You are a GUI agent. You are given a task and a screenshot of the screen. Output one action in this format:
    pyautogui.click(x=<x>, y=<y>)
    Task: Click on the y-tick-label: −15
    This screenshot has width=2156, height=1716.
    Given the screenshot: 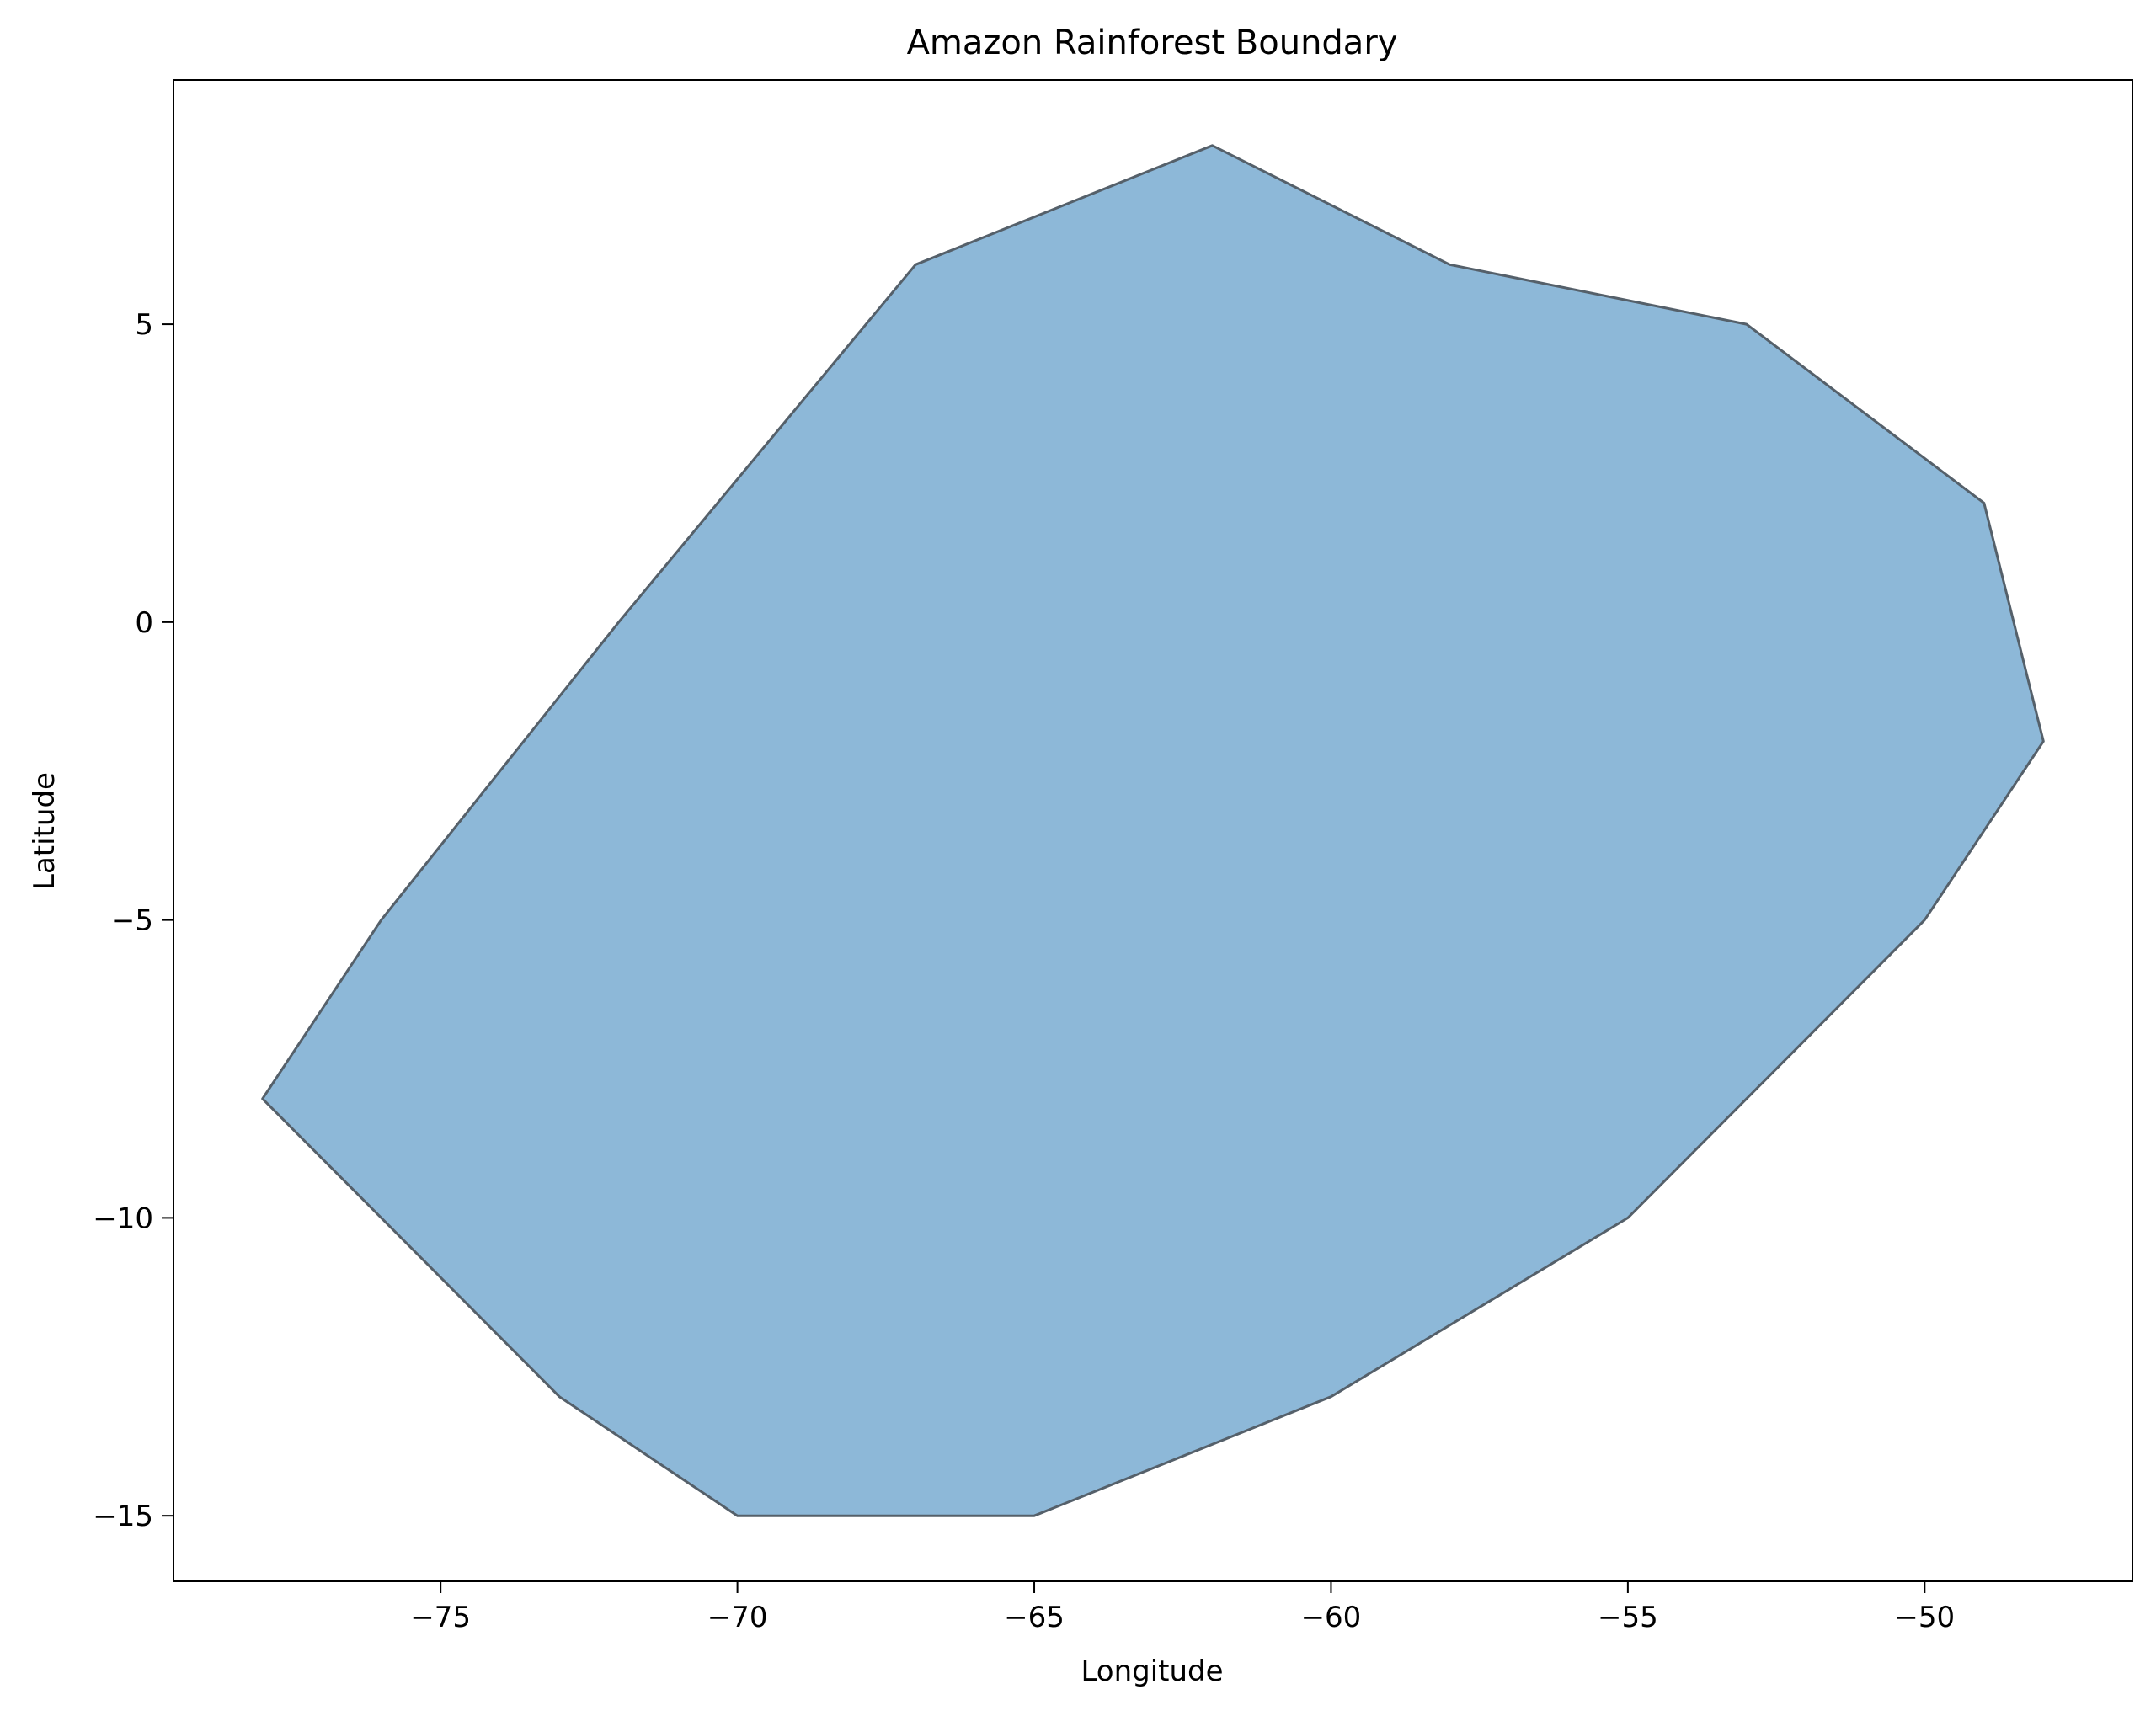 What is the action you would take?
    pyautogui.click(x=123, y=1516)
    